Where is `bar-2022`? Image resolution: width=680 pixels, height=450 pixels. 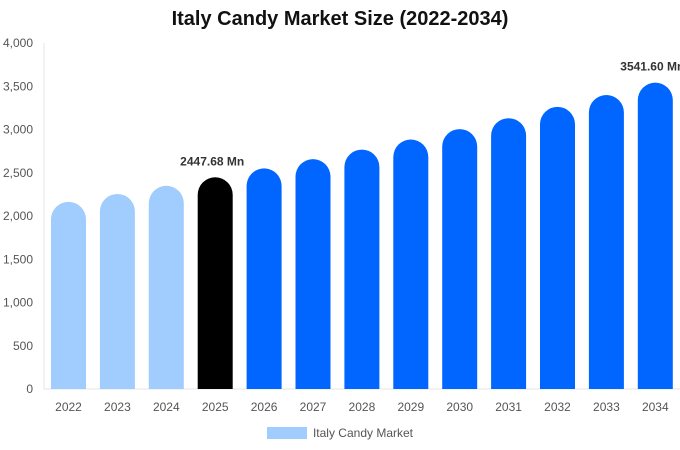 bar-2022 is located at coordinates (68, 295).